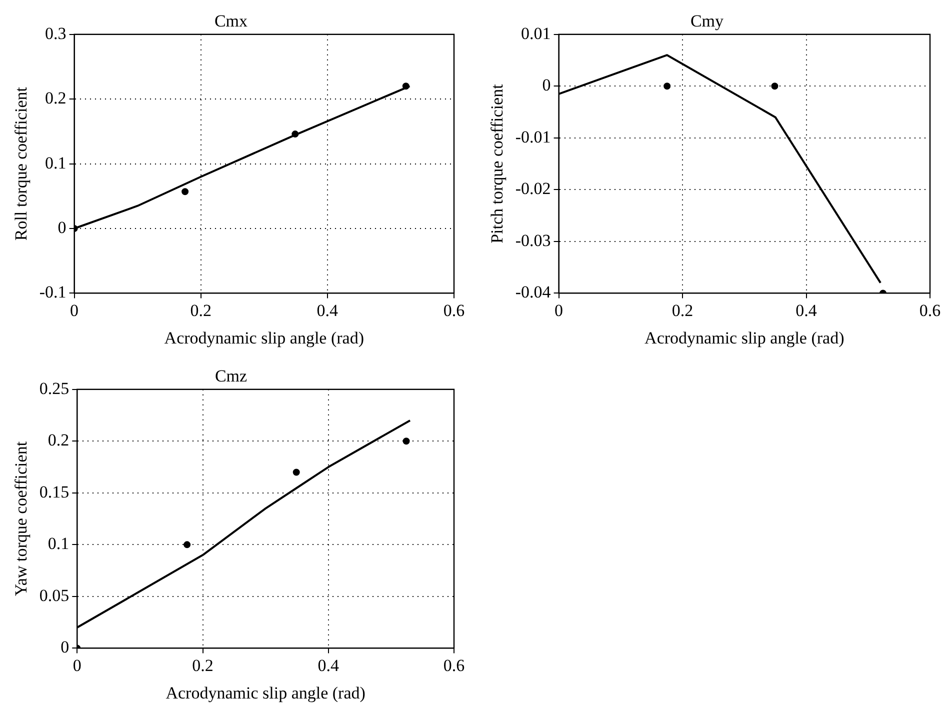  I want to click on chart-title: Cmx, so click(231, 21).